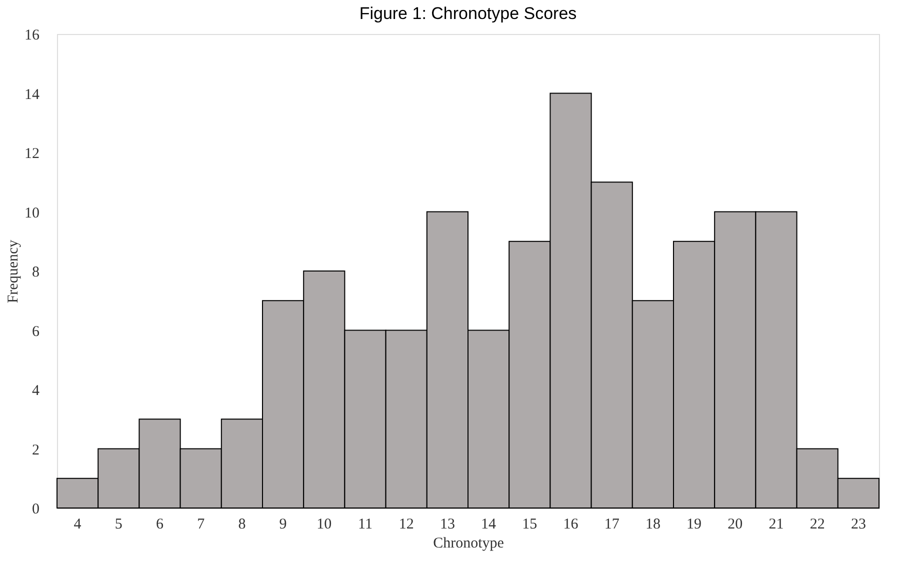 The image size is (906, 569). I want to click on x-tick-label: 18, so click(652, 524).